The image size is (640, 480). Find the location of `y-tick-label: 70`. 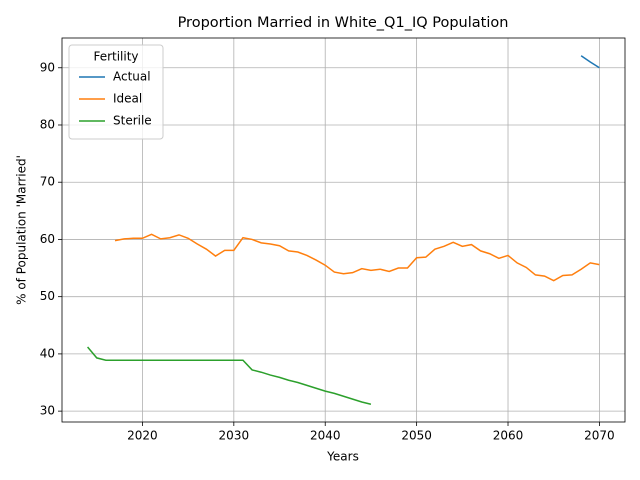

y-tick-label: 70 is located at coordinates (47, 182).